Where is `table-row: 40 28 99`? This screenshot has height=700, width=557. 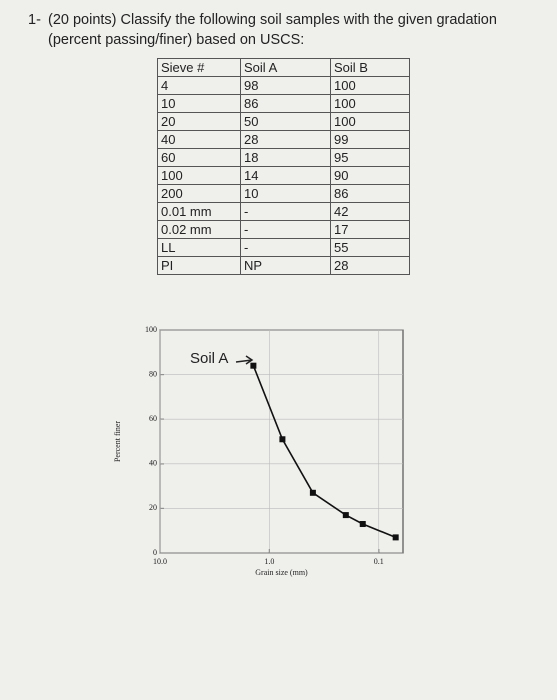
table-row: 40 28 99 is located at coordinates (283, 139).